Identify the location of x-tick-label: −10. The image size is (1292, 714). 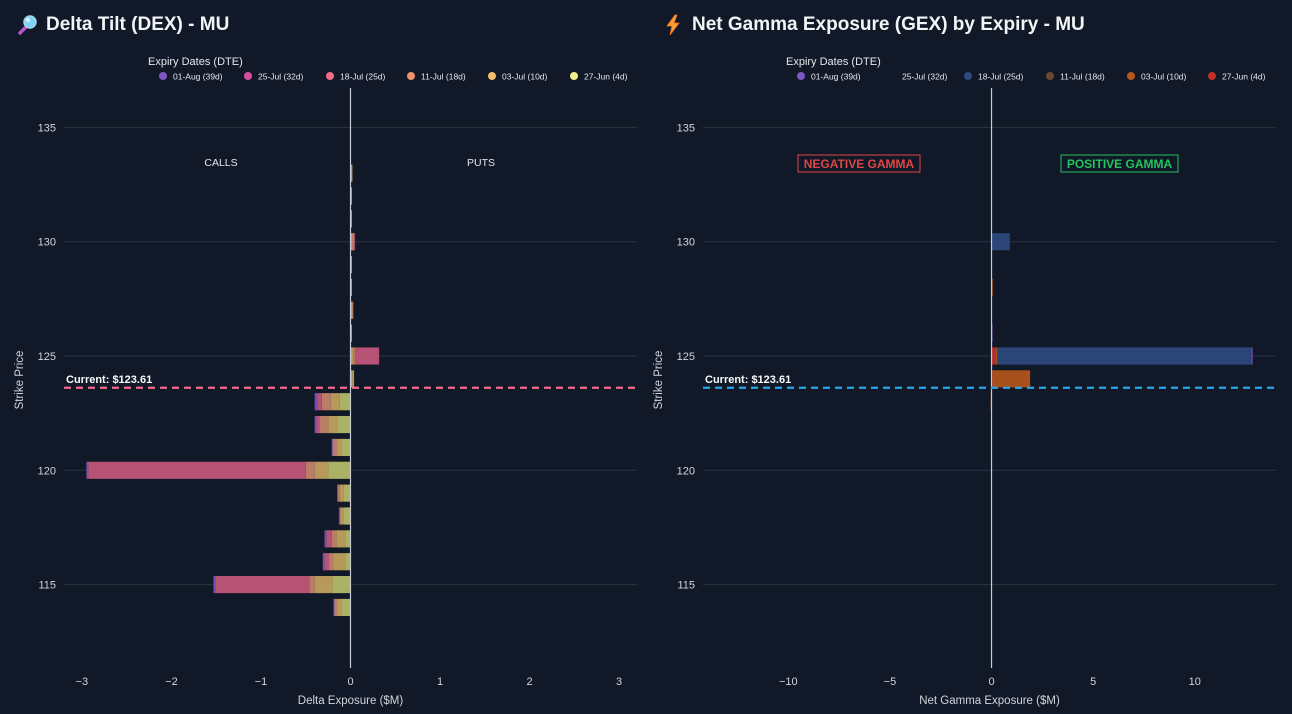
(788, 682).